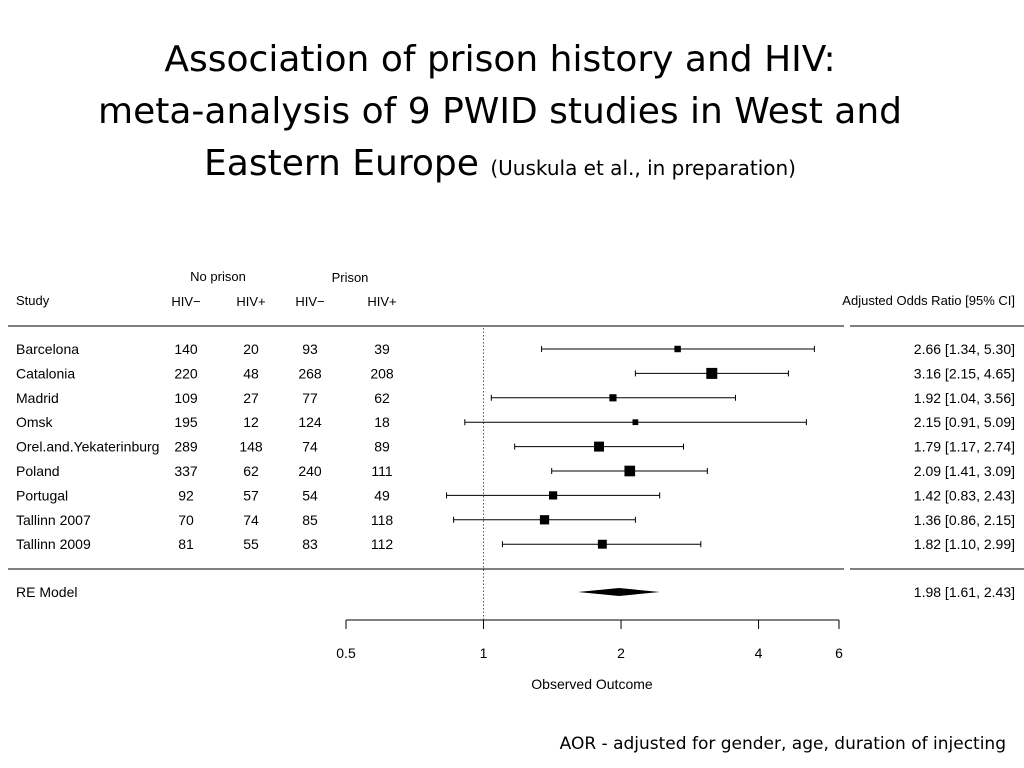 Image resolution: width=1024 pixels, height=768 pixels. What do you see at coordinates (251, 471) in the screenshot?
I see `cell-no-prison-hiv-pos: 62` at bounding box center [251, 471].